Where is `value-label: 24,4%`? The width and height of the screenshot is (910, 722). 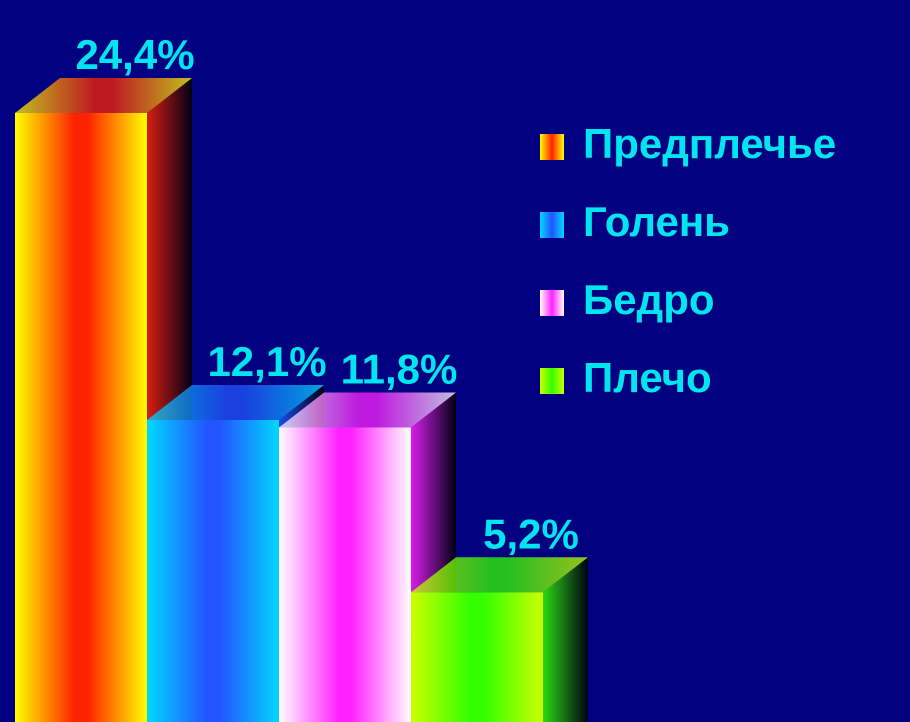 value-label: 24,4% is located at coordinates (134, 54).